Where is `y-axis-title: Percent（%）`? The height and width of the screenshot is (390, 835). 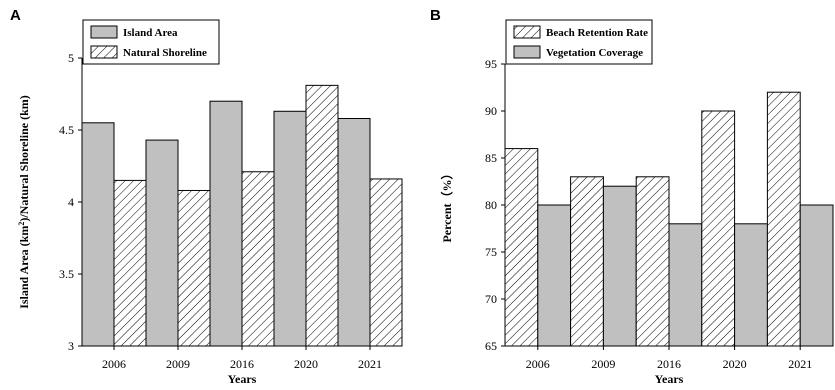
y-axis-title: Percent（%） is located at coordinates (446, 204).